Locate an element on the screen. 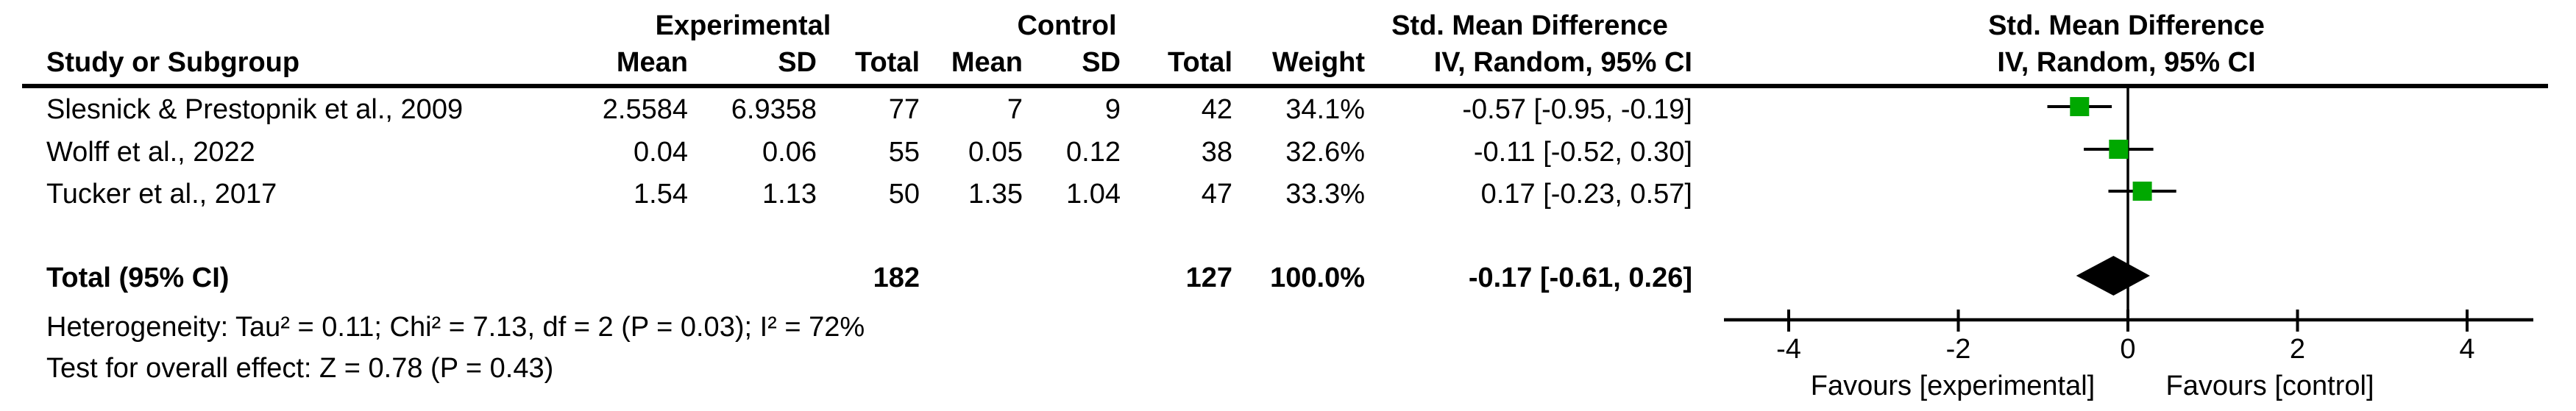 This screenshot has width=2576, height=411. col-header-mean-control: Mean is located at coordinates (987, 62).